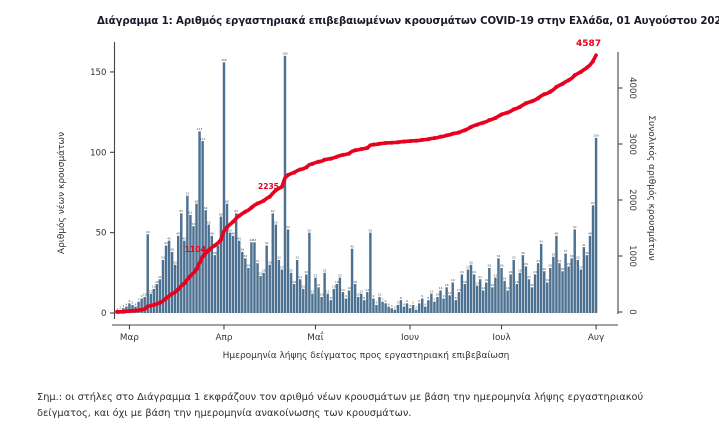 This screenshot has height=432, width=719. I want to click on bar-value-label: 50, so click(230, 230).